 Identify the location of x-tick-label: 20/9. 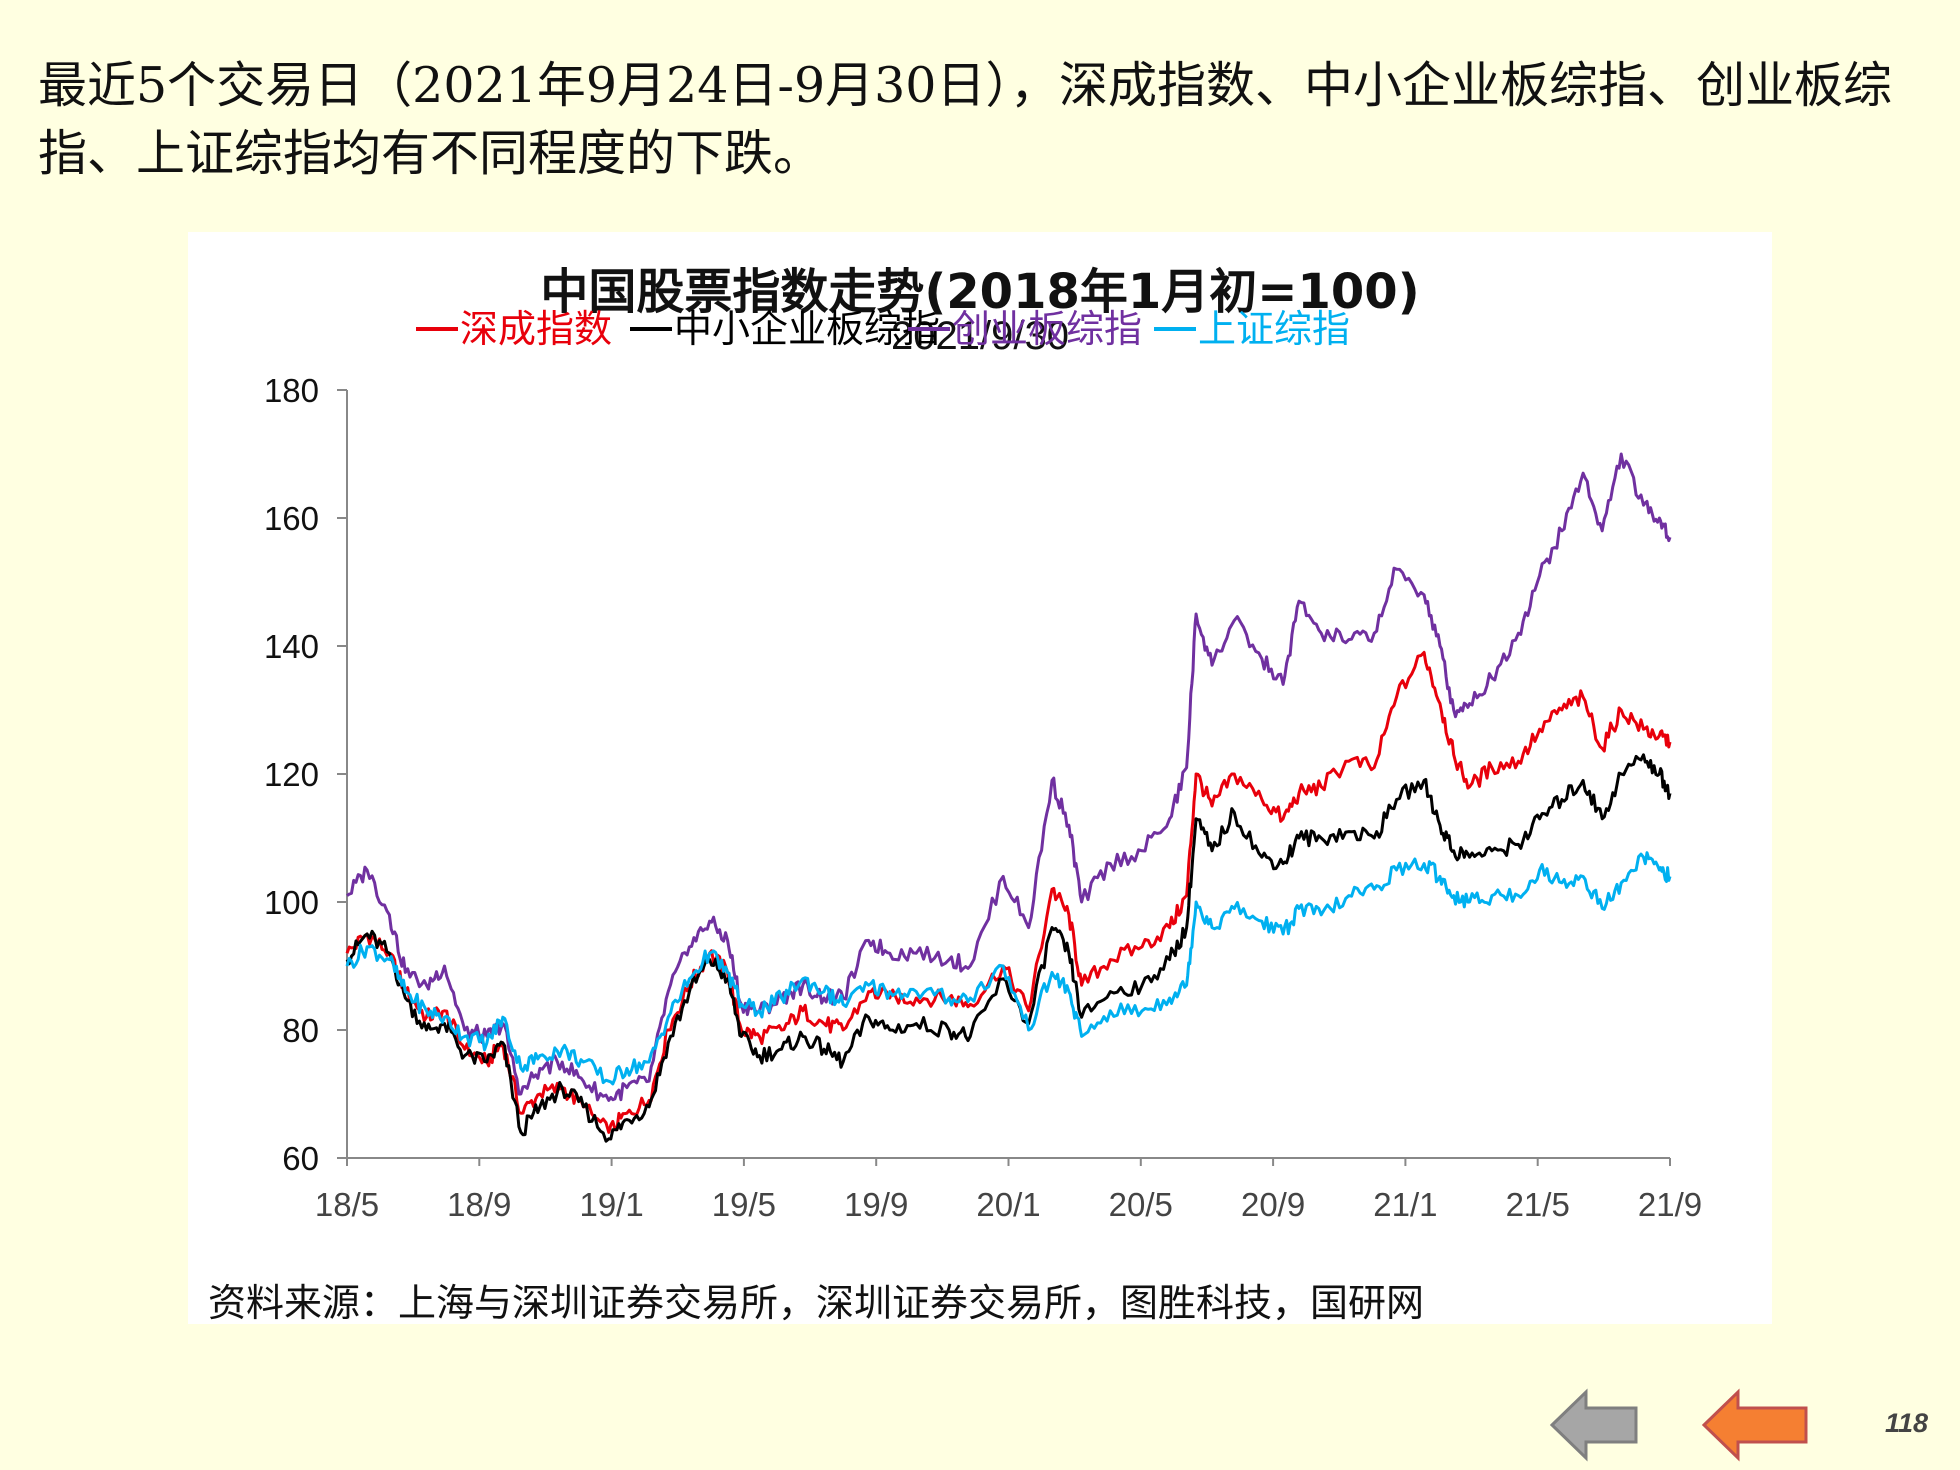
(1273, 1204).